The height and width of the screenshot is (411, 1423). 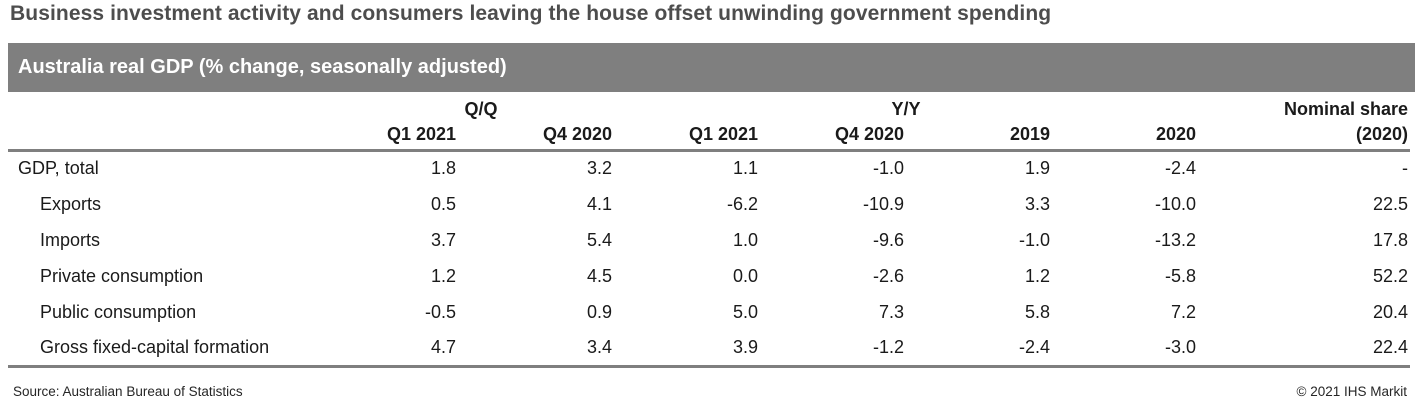 I want to click on cell: 5.8, so click(x=1037, y=311).